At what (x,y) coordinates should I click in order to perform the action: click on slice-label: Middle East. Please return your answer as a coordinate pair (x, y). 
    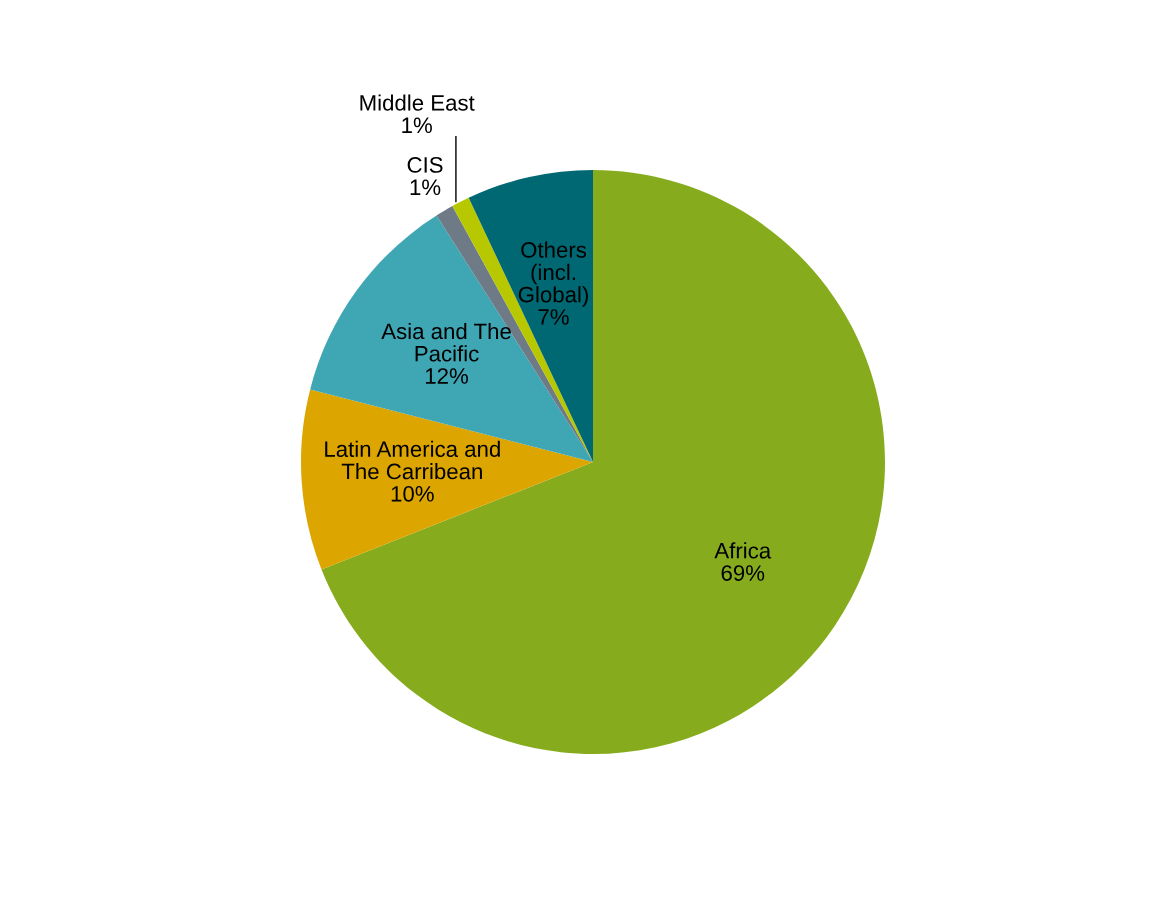
    Looking at the image, I should click on (417, 102).